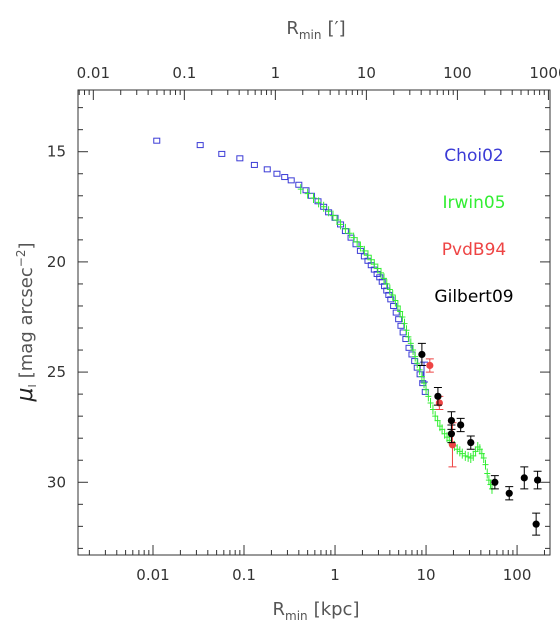  I want to click on series-gilbert09, so click(479, 439).